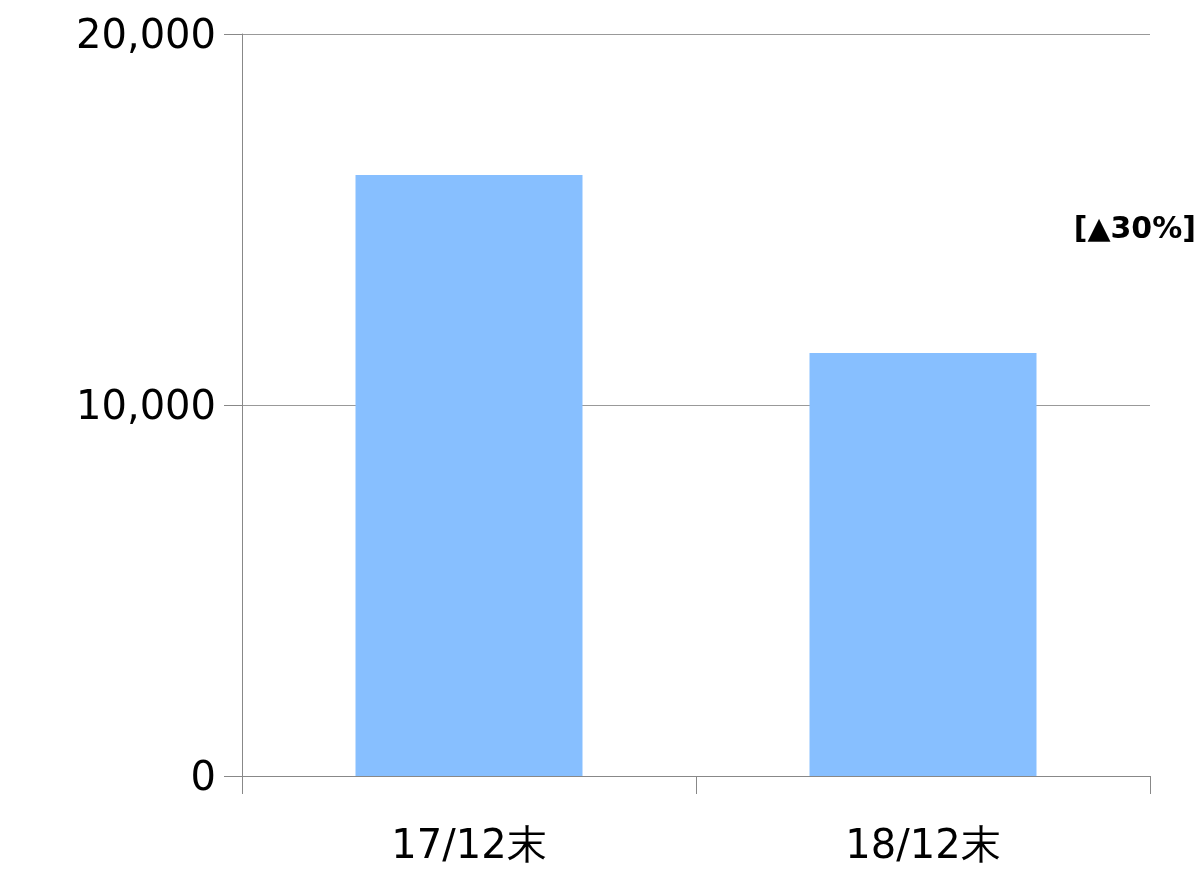 The image size is (1198, 876). I want to click on y-tick-label: 20,000, so click(146, 34).